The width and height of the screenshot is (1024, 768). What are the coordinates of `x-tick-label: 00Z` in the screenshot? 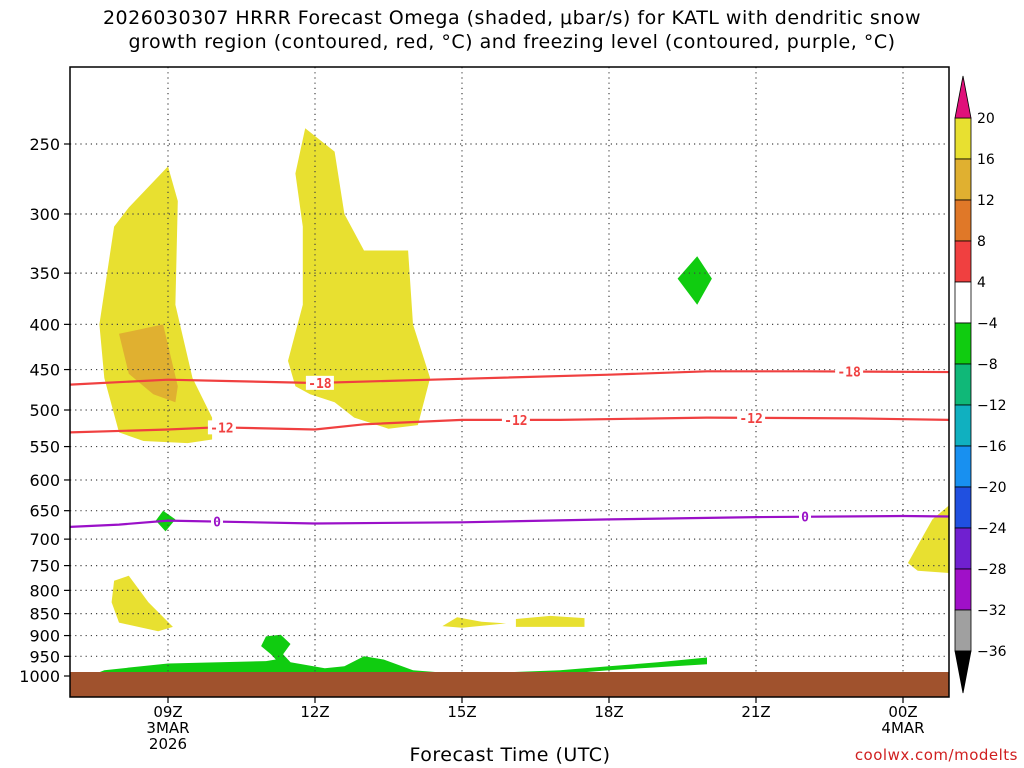 It's located at (902, 712).